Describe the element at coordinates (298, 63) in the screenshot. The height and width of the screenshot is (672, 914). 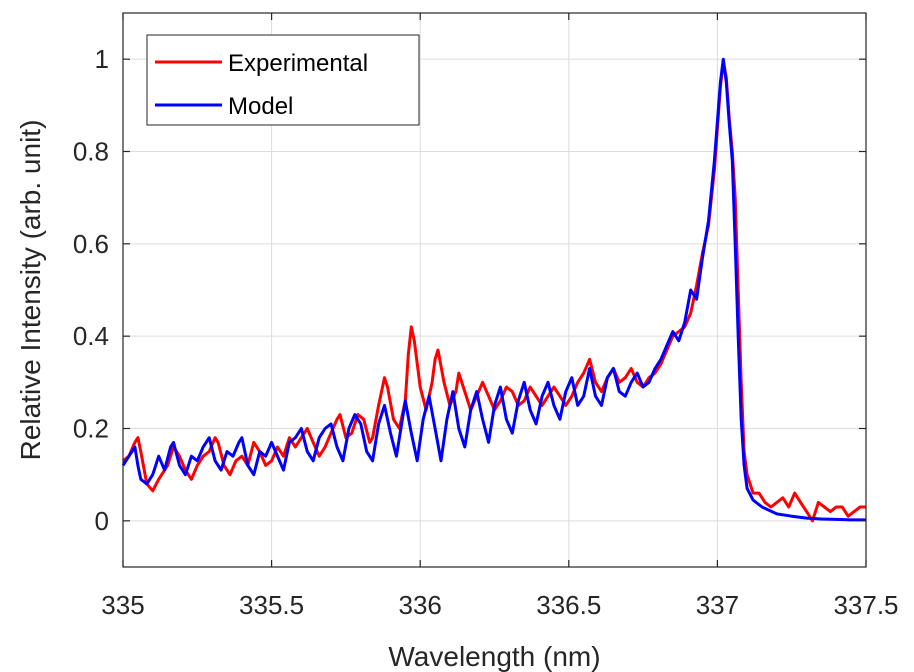
I see `legend-label-experimental: Experimental` at that location.